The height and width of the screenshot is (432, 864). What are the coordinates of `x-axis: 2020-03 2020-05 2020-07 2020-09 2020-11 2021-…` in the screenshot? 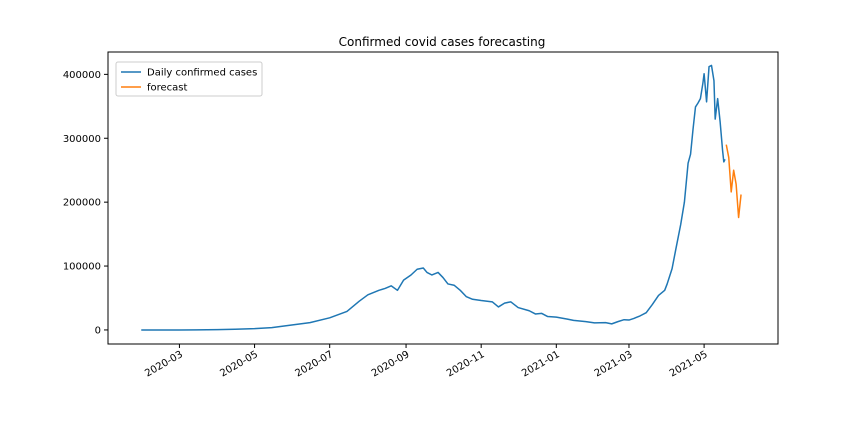 It's located at (426, 361).